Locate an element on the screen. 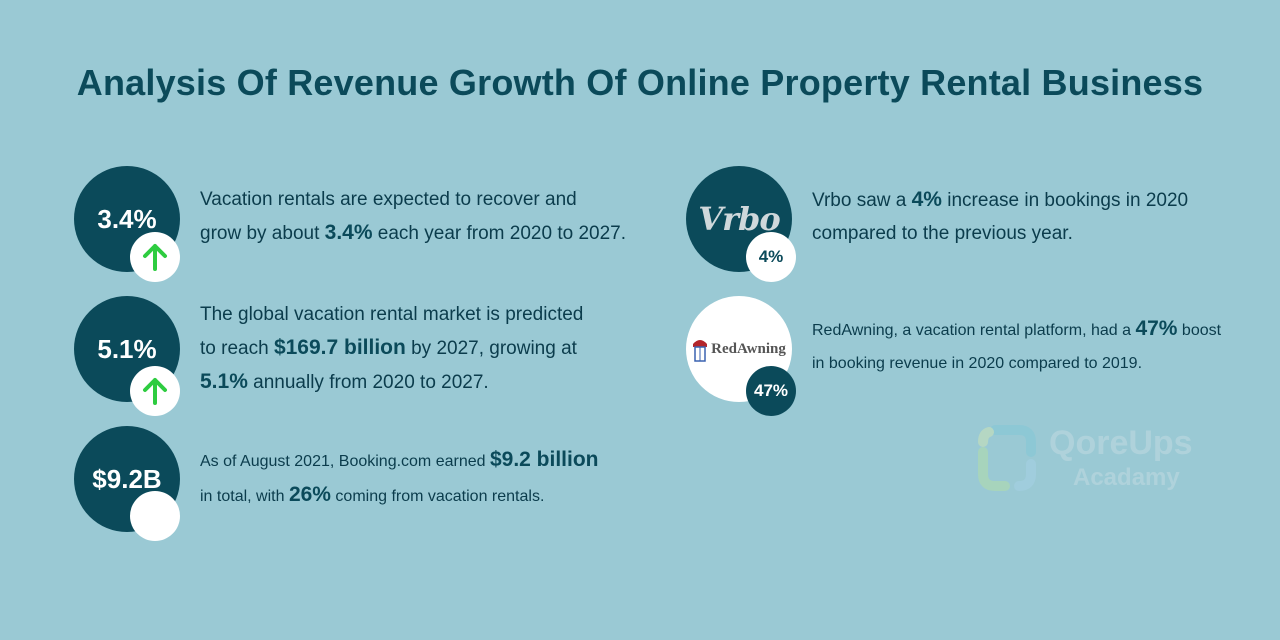 The image size is (1280, 640). stat-value: 3.4% is located at coordinates (127, 218).